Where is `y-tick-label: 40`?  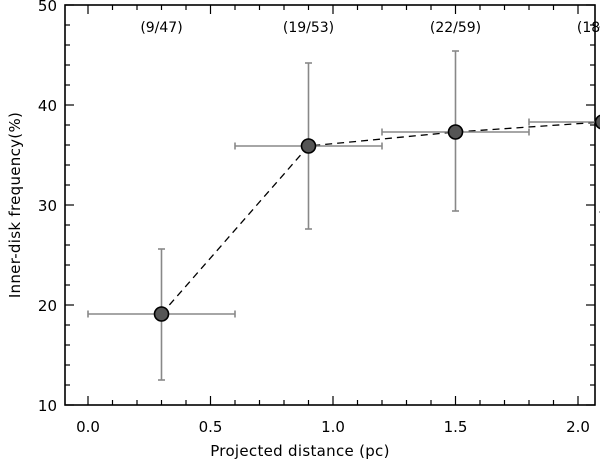 y-tick-label: 40 is located at coordinates (47, 106).